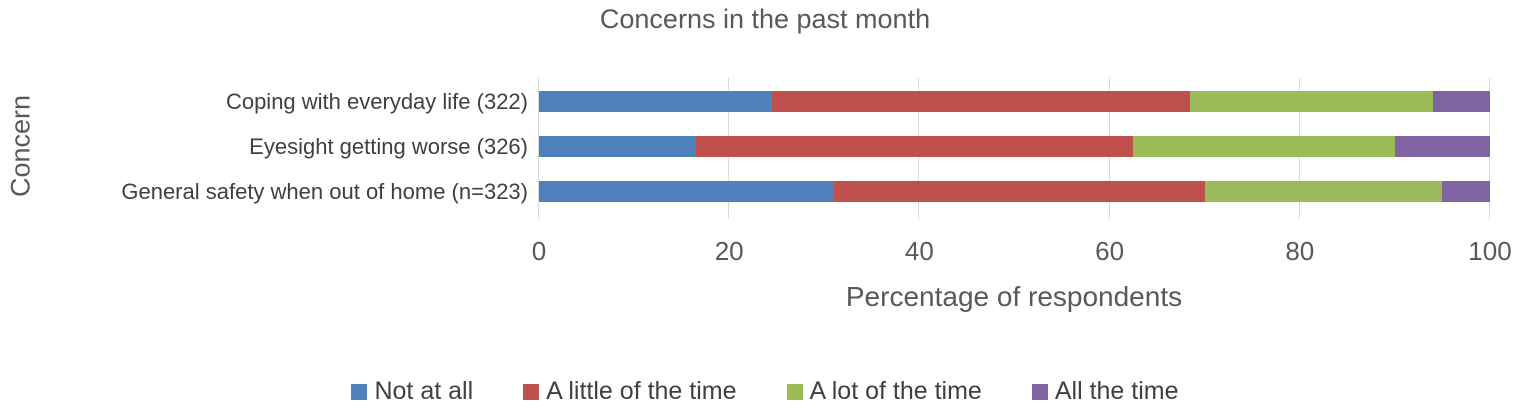 The height and width of the screenshot is (417, 1530). I want to click on legend-item: A lot of the time, so click(884, 391).